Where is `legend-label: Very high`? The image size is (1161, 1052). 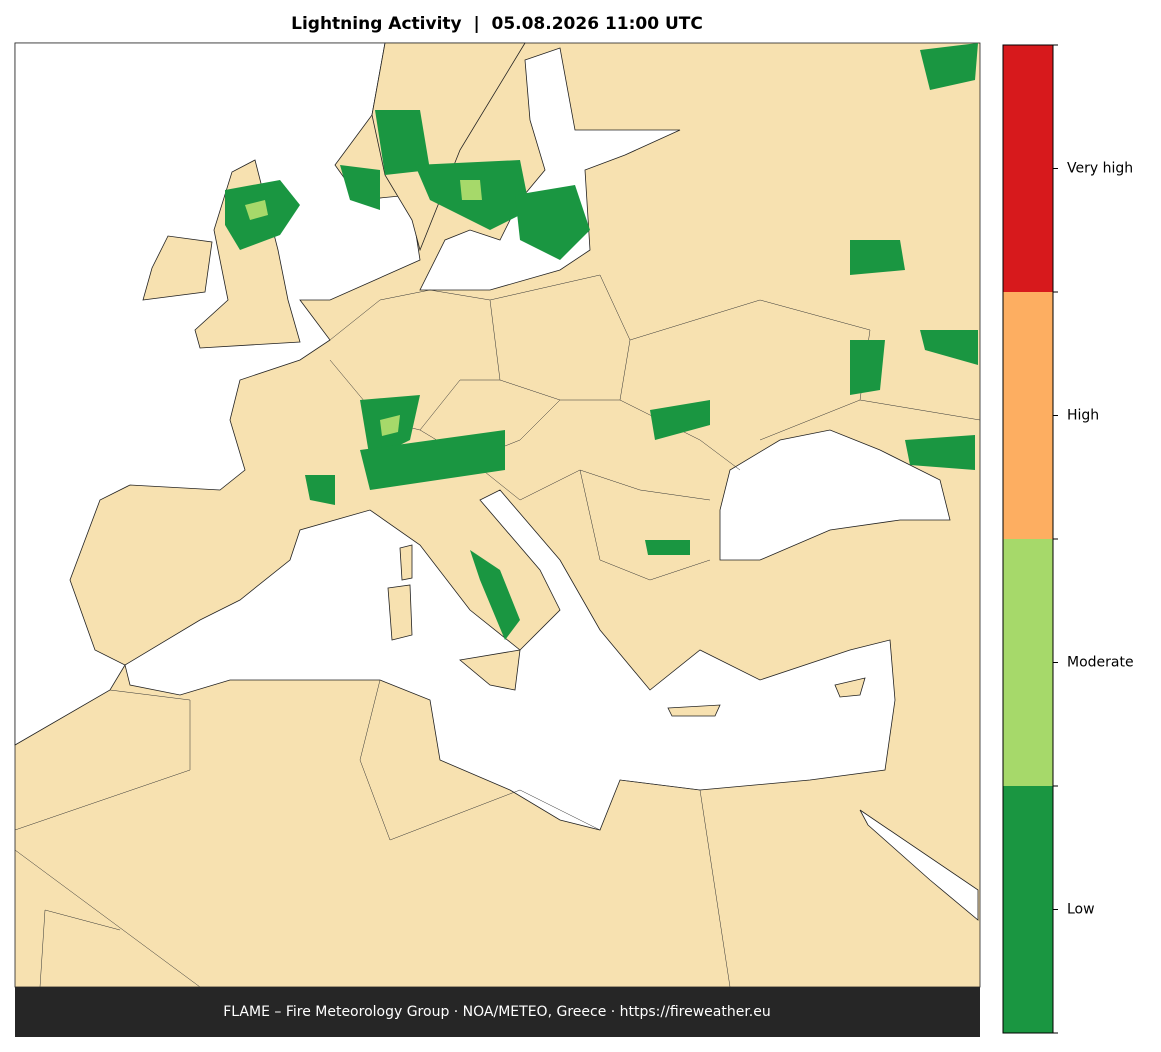 legend-label: Very high is located at coordinates (1100, 169).